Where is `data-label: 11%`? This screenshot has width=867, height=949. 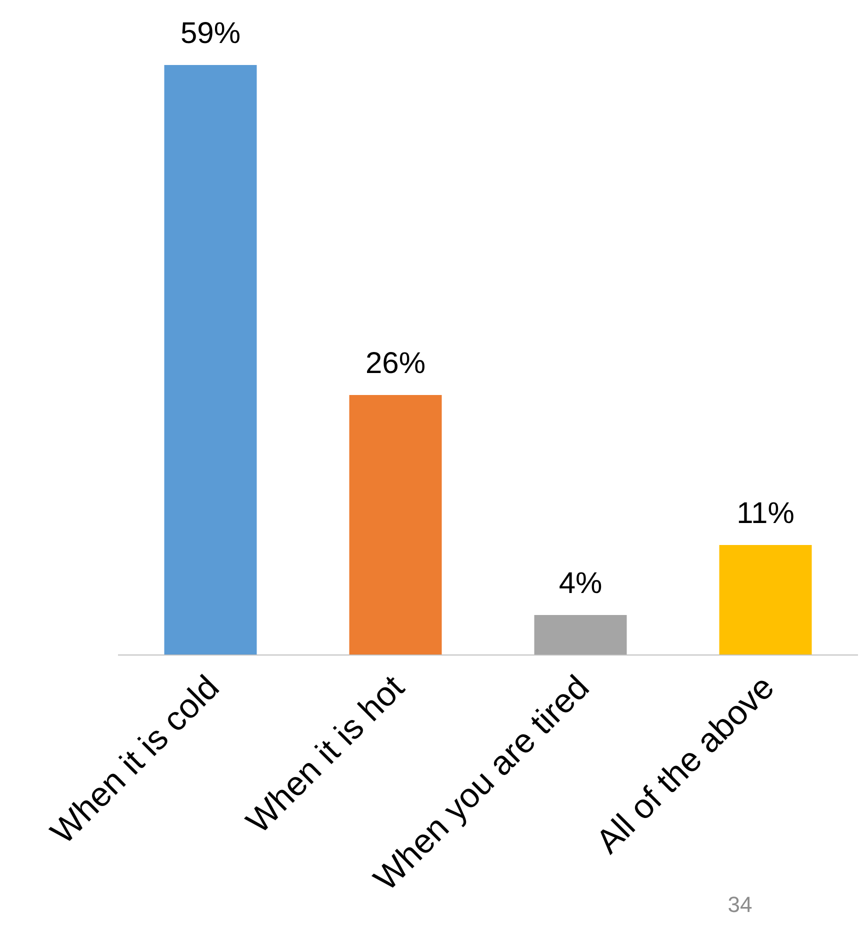
data-label: 11% is located at coordinates (765, 513).